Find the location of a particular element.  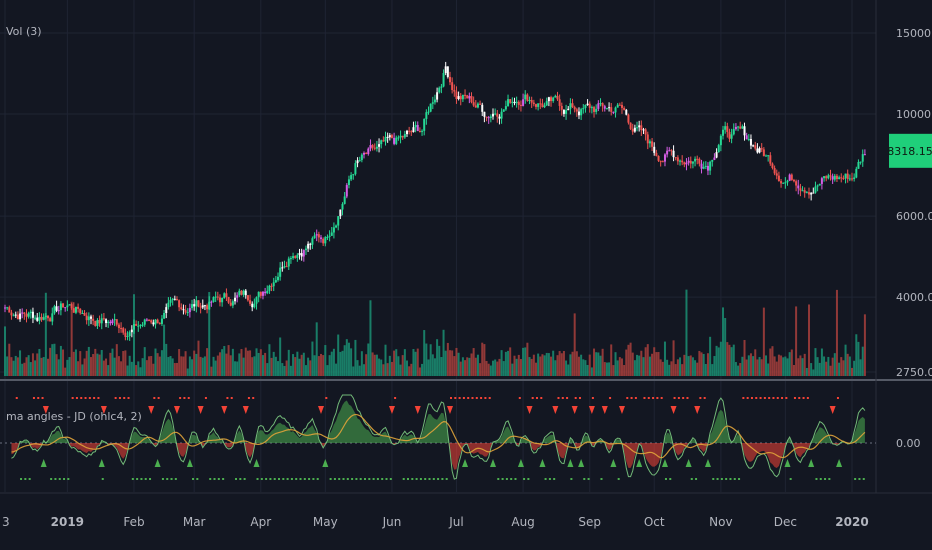

volume-study-label: Vol (3) is located at coordinates (24, 31).